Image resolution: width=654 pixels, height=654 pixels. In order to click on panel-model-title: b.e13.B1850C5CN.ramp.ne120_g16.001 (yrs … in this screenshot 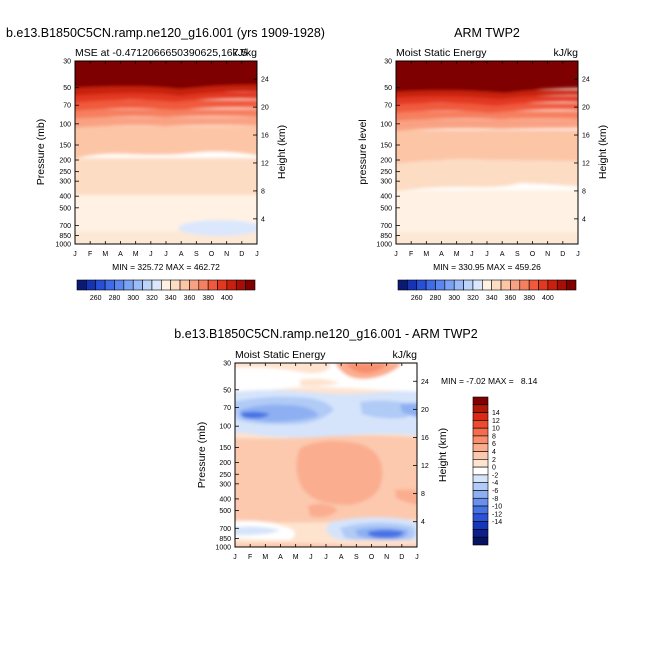, I will do `click(165, 33)`.